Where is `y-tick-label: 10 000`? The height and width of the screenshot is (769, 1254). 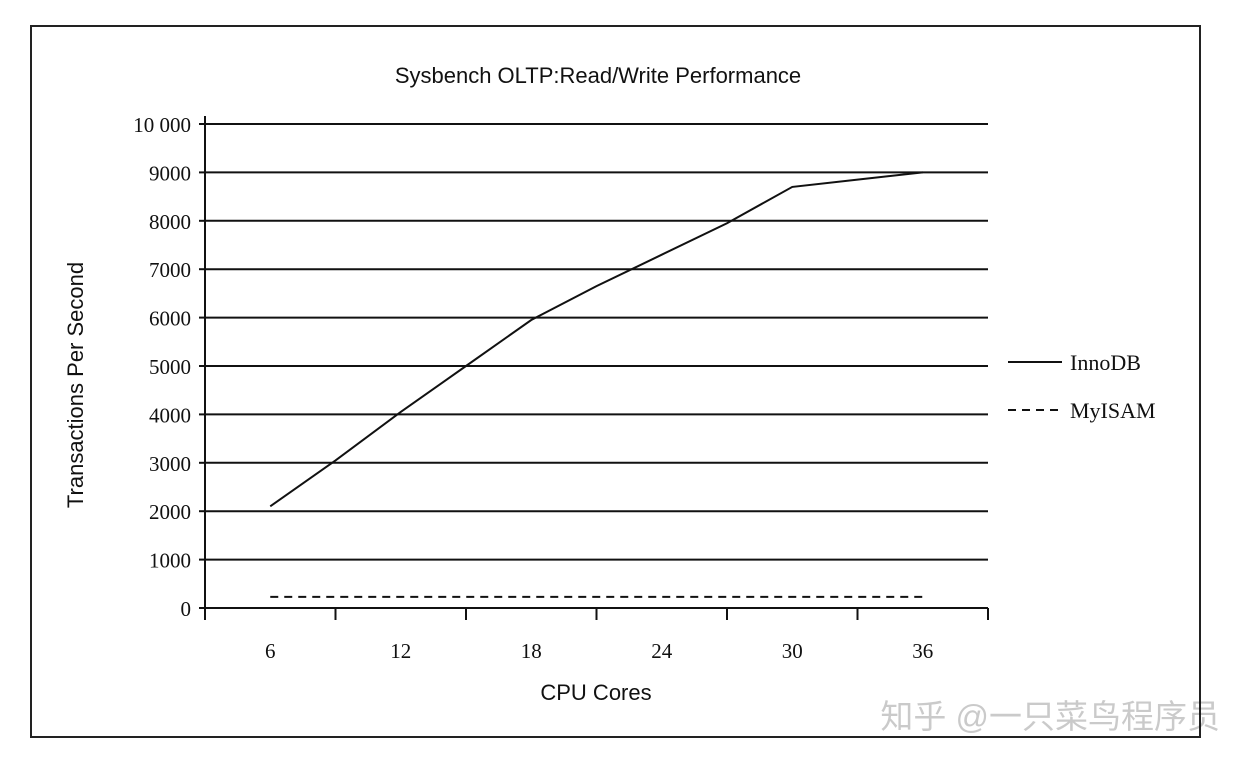 y-tick-label: 10 000 is located at coordinates (162, 125).